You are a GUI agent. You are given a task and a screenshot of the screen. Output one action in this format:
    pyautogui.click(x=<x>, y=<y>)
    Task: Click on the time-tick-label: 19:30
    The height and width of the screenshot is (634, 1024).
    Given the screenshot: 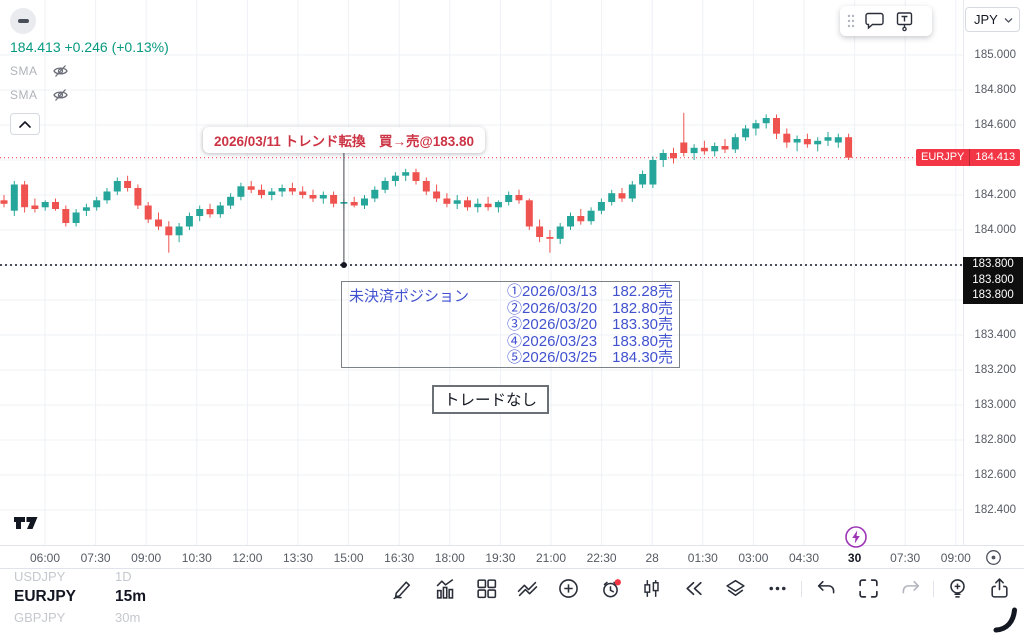 What is the action you would take?
    pyautogui.click(x=500, y=558)
    